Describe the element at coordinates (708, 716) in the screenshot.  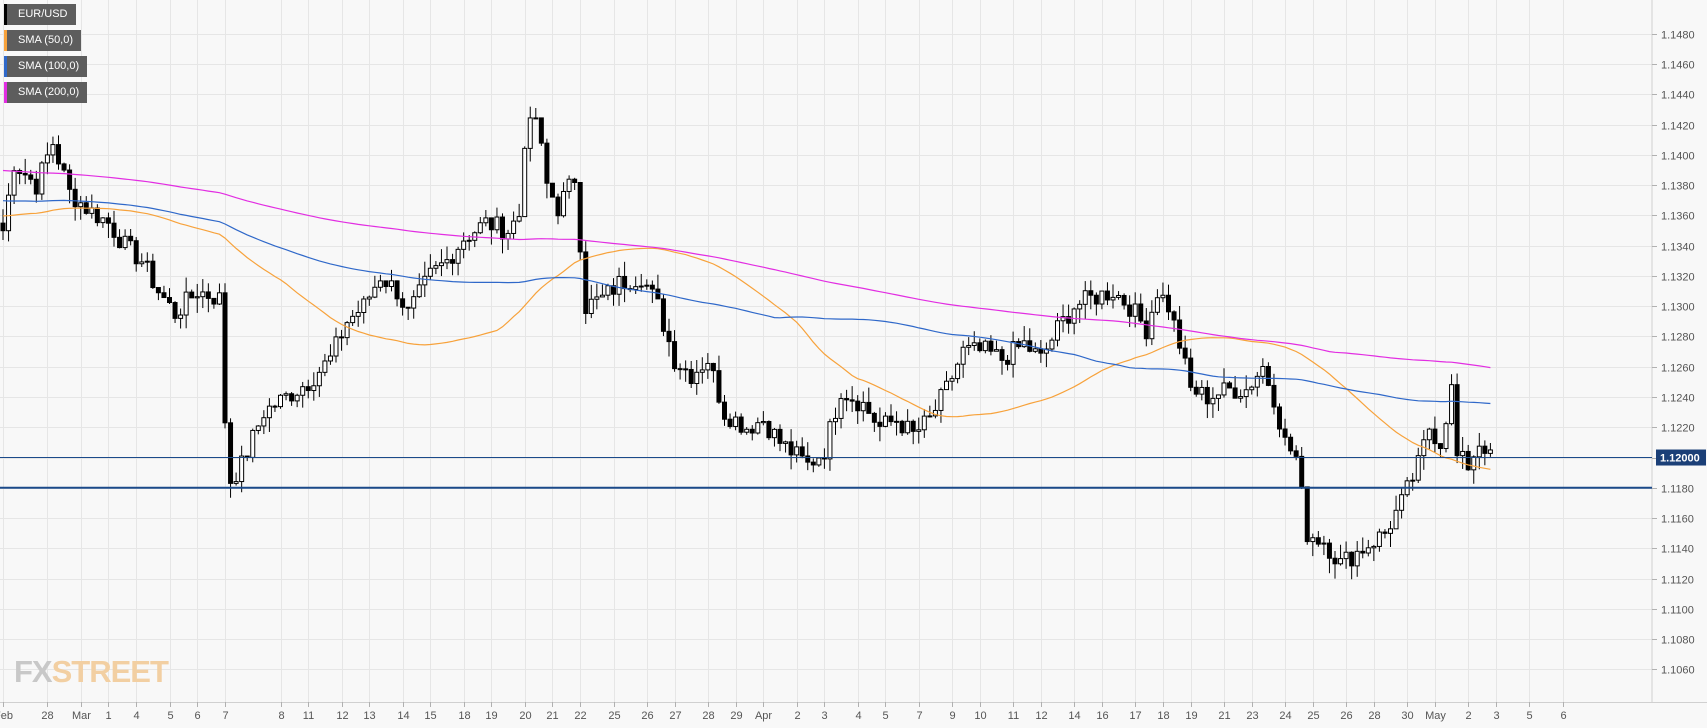
I see `time-tick-label: 28` at that location.